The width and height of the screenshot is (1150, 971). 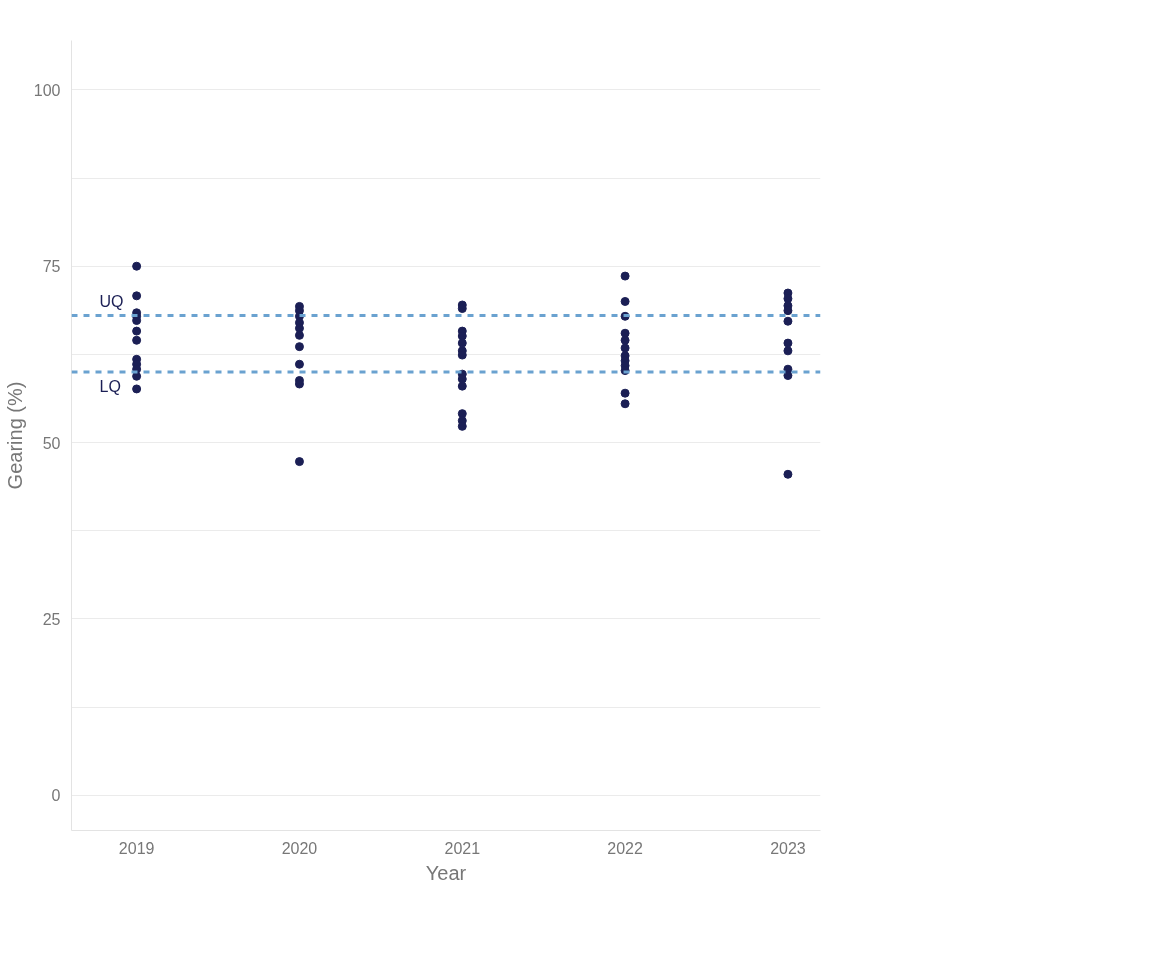 What do you see at coordinates (788, 848) in the screenshot?
I see `x-tick-label: 2023` at bounding box center [788, 848].